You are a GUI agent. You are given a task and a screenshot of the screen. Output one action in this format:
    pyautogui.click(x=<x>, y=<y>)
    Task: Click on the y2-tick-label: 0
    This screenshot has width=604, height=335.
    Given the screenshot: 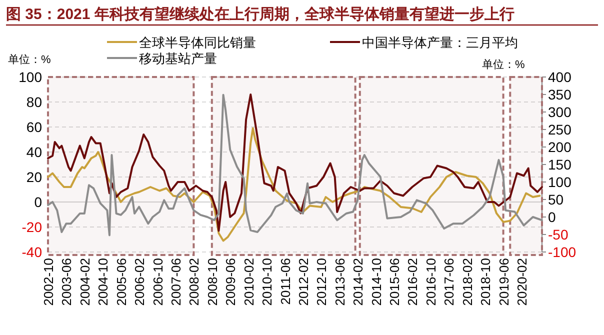 What is the action you would take?
    pyautogui.click(x=552, y=217)
    